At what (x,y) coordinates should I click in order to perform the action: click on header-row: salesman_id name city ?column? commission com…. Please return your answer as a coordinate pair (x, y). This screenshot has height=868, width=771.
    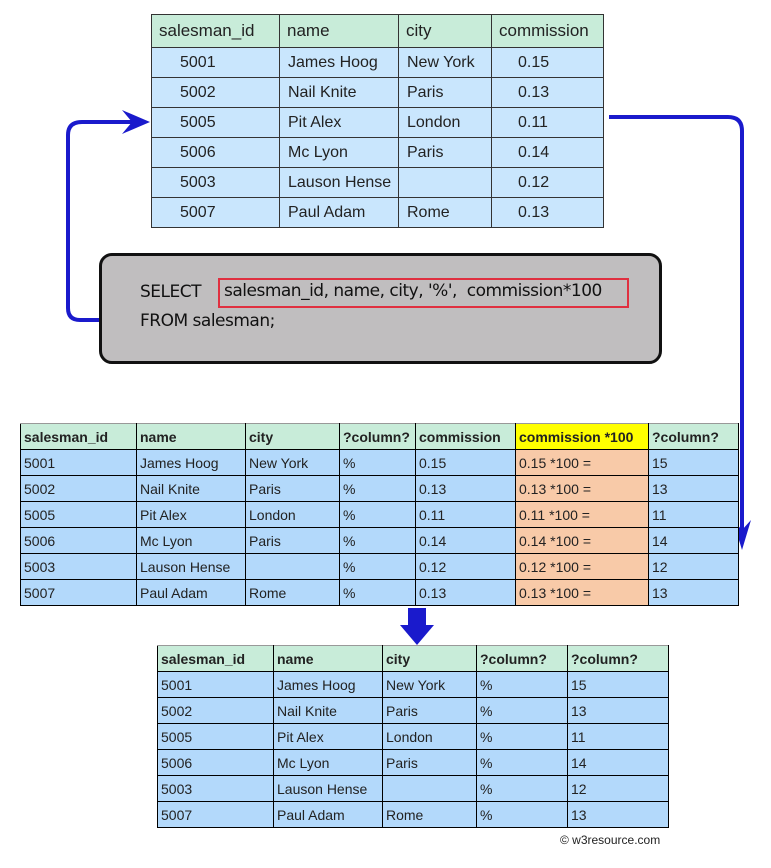
    Looking at the image, I should click on (379, 436).